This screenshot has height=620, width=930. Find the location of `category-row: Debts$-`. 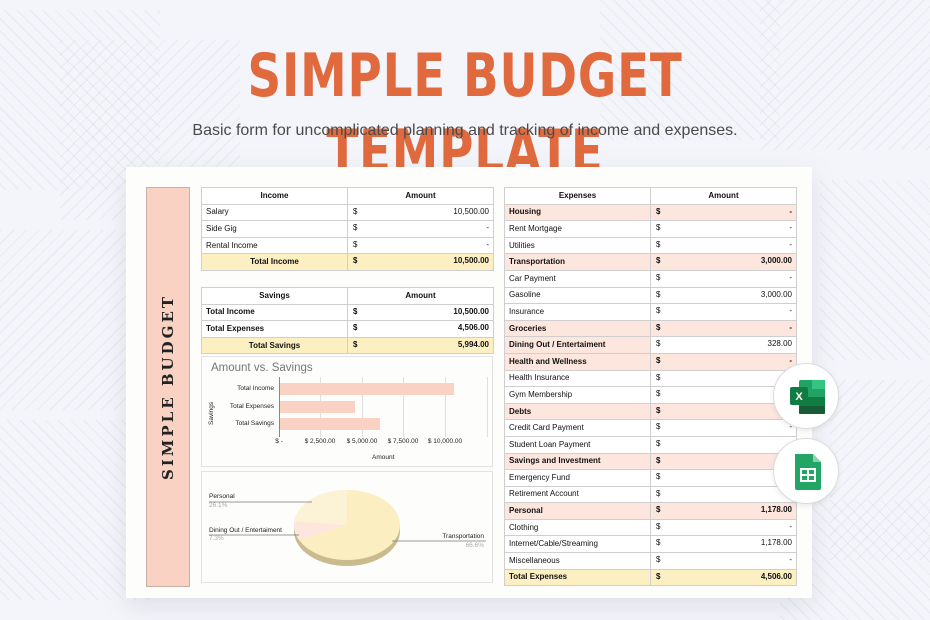

category-row: Debts$- is located at coordinates (650, 411).